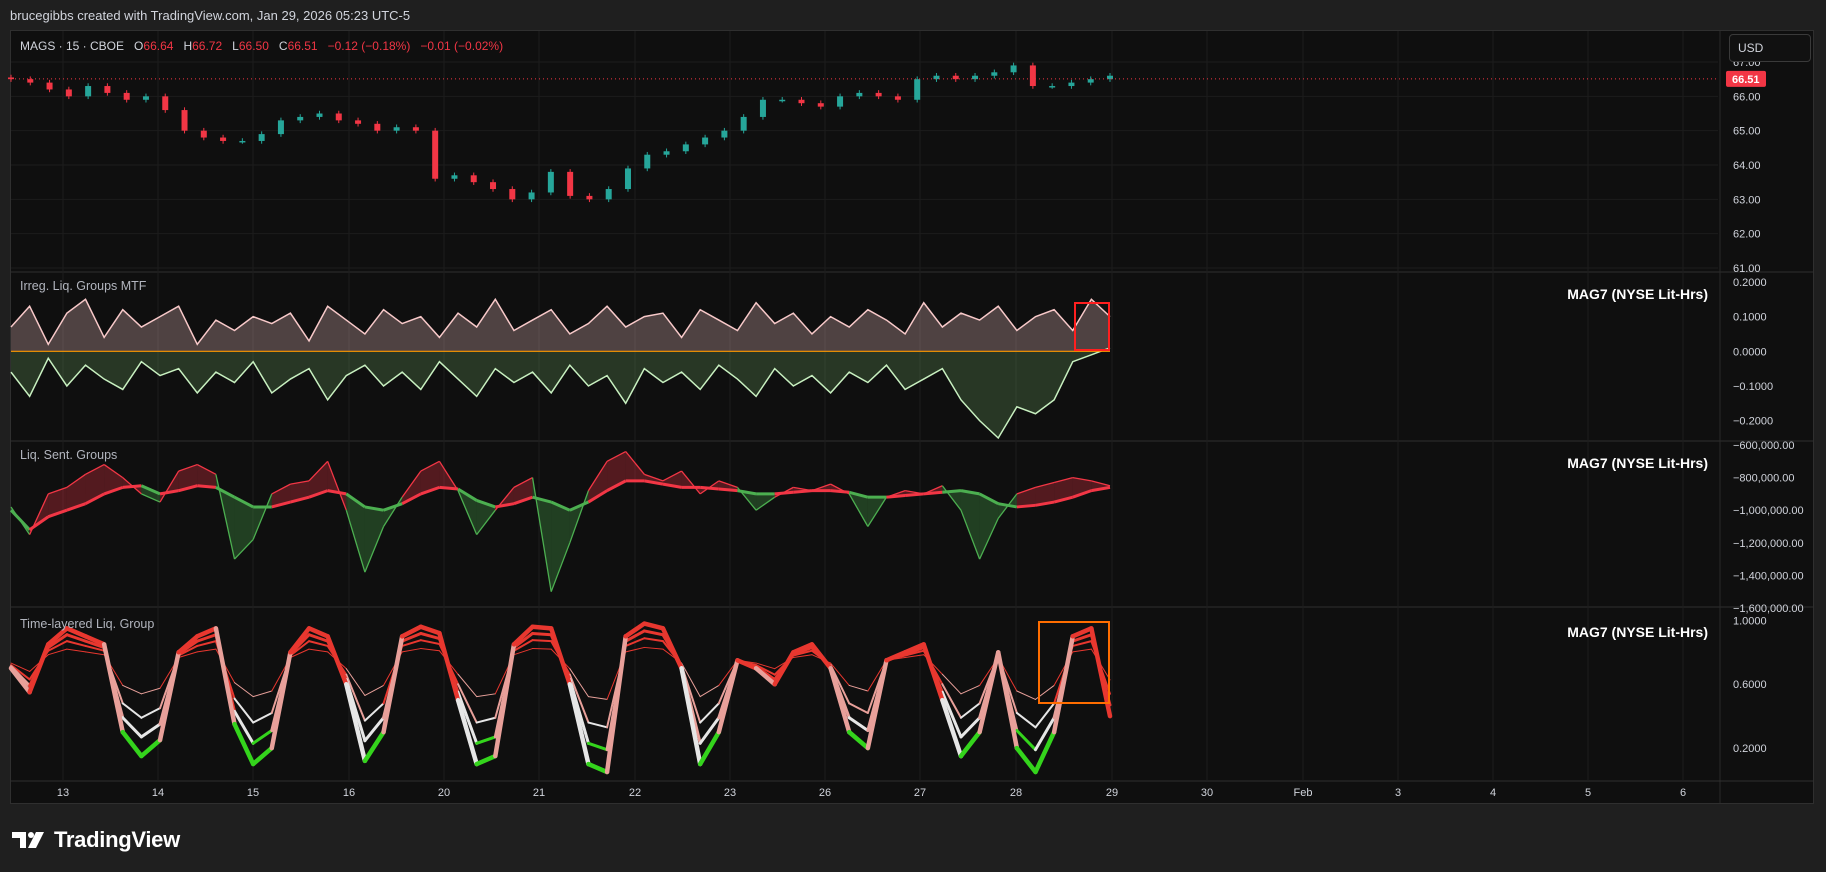 This screenshot has height=872, width=1826. What do you see at coordinates (1588, 793) in the screenshot?
I see `x-tick-label: 5` at bounding box center [1588, 793].